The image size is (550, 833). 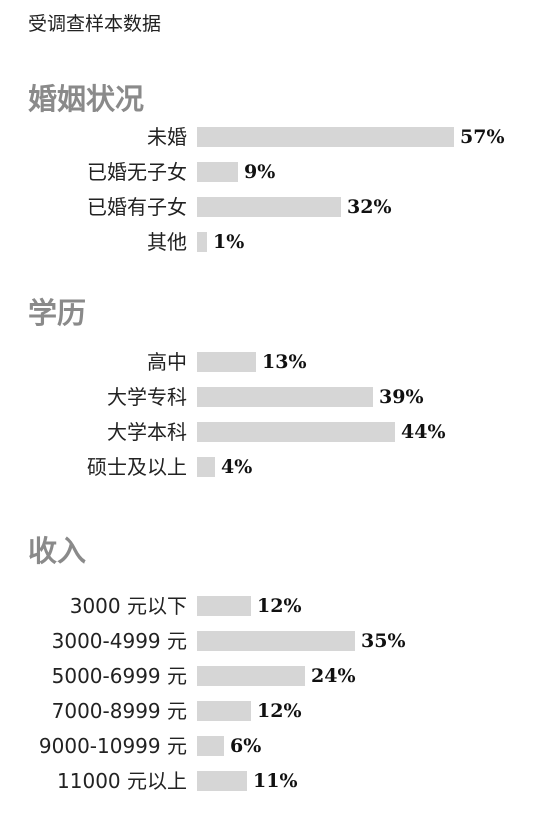 I want to click on category-label: 7000-8999 元, so click(x=119, y=711).